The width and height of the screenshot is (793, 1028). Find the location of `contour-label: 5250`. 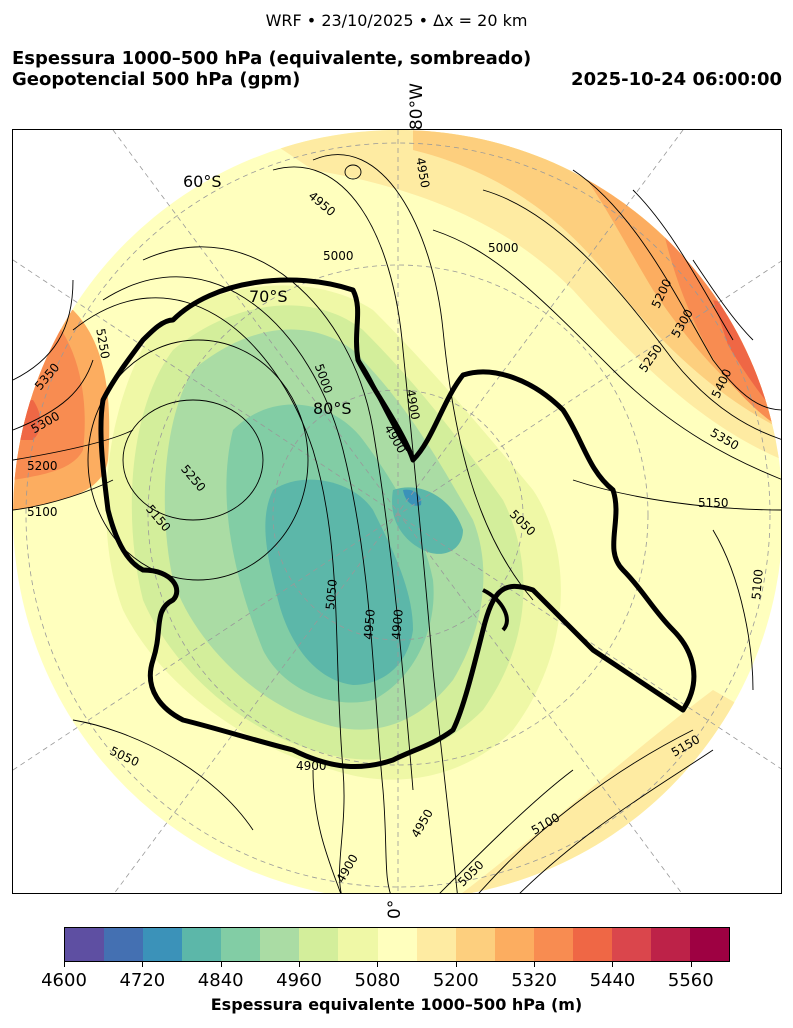

contour-label: 5250 is located at coordinates (102, 343).